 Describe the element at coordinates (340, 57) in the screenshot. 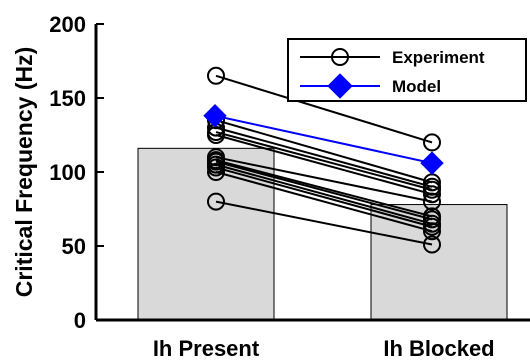

I see `legend-experiment-marker` at that location.